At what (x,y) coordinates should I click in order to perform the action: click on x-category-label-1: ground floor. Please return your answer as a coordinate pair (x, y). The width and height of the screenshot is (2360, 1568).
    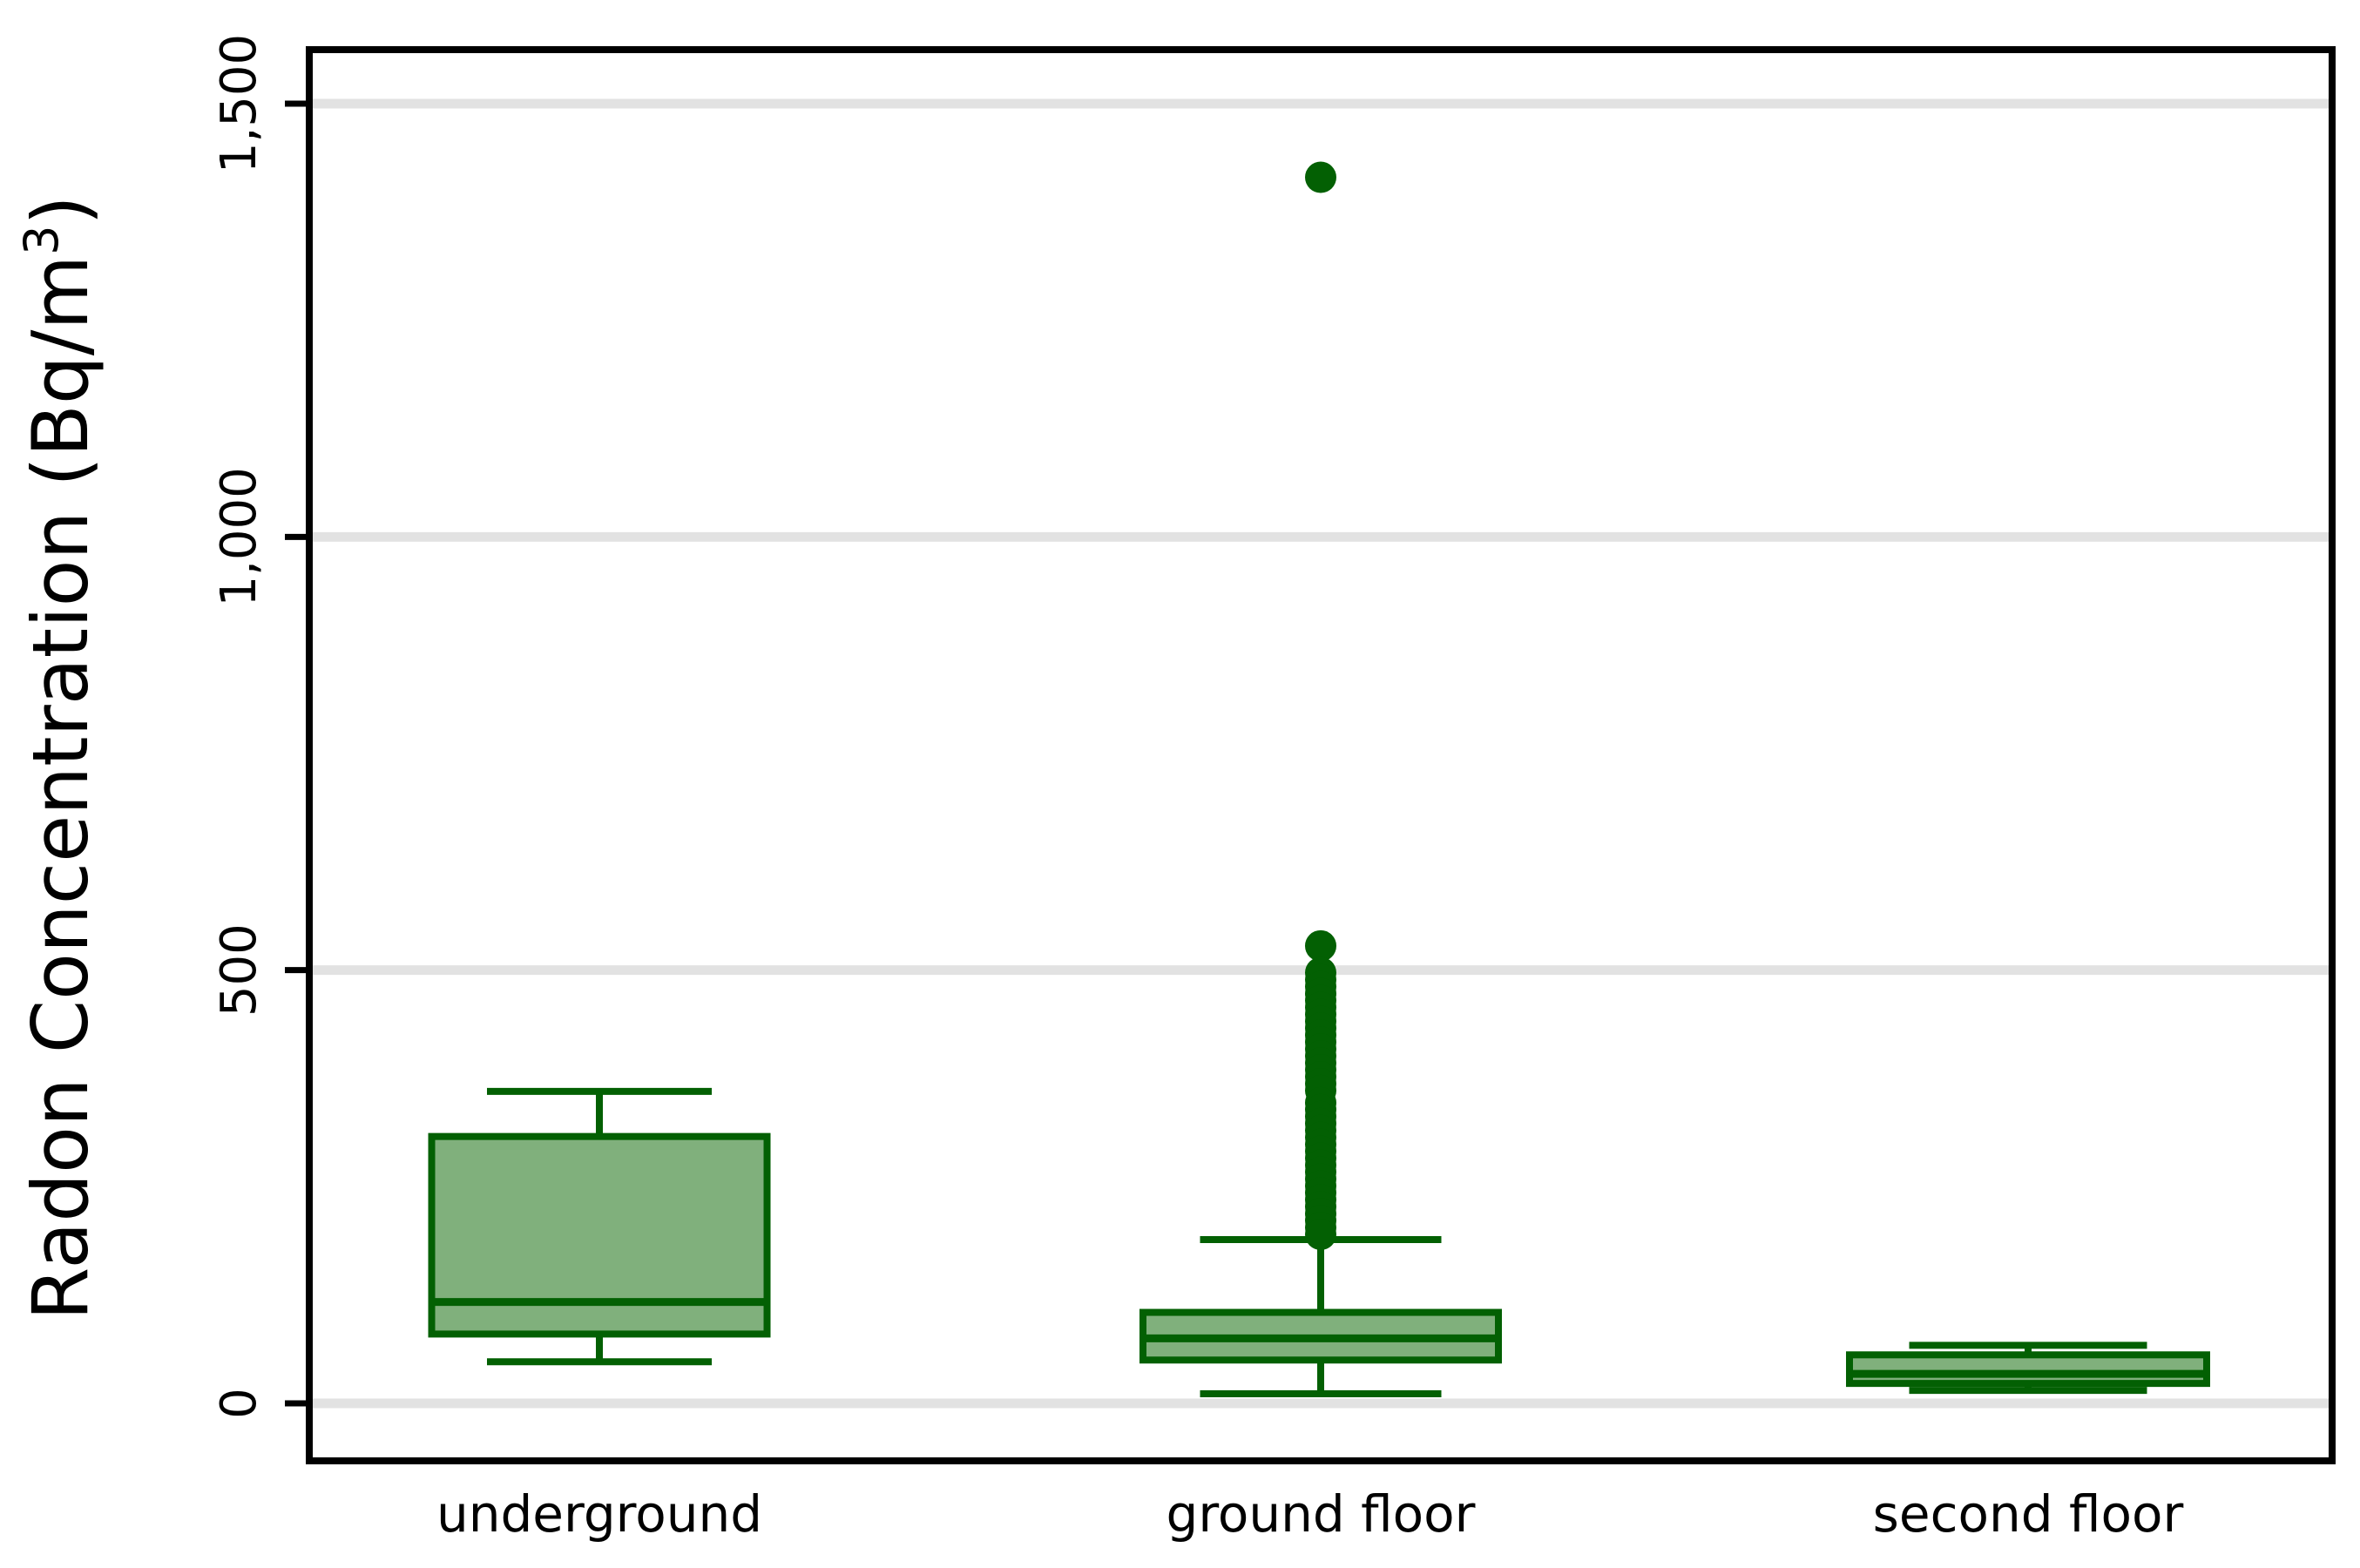
    Looking at the image, I should click on (1321, 1514).